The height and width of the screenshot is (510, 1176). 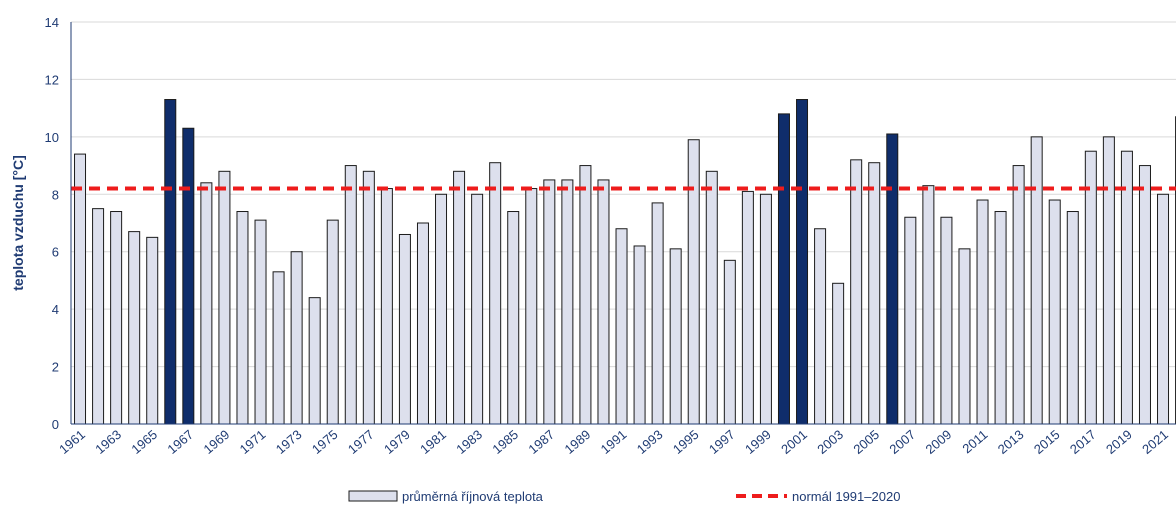 What do you see at coordinates (397, 442) in the screenshot?
I see `x-tick-label: 1979` at bounding box center [397, 442].